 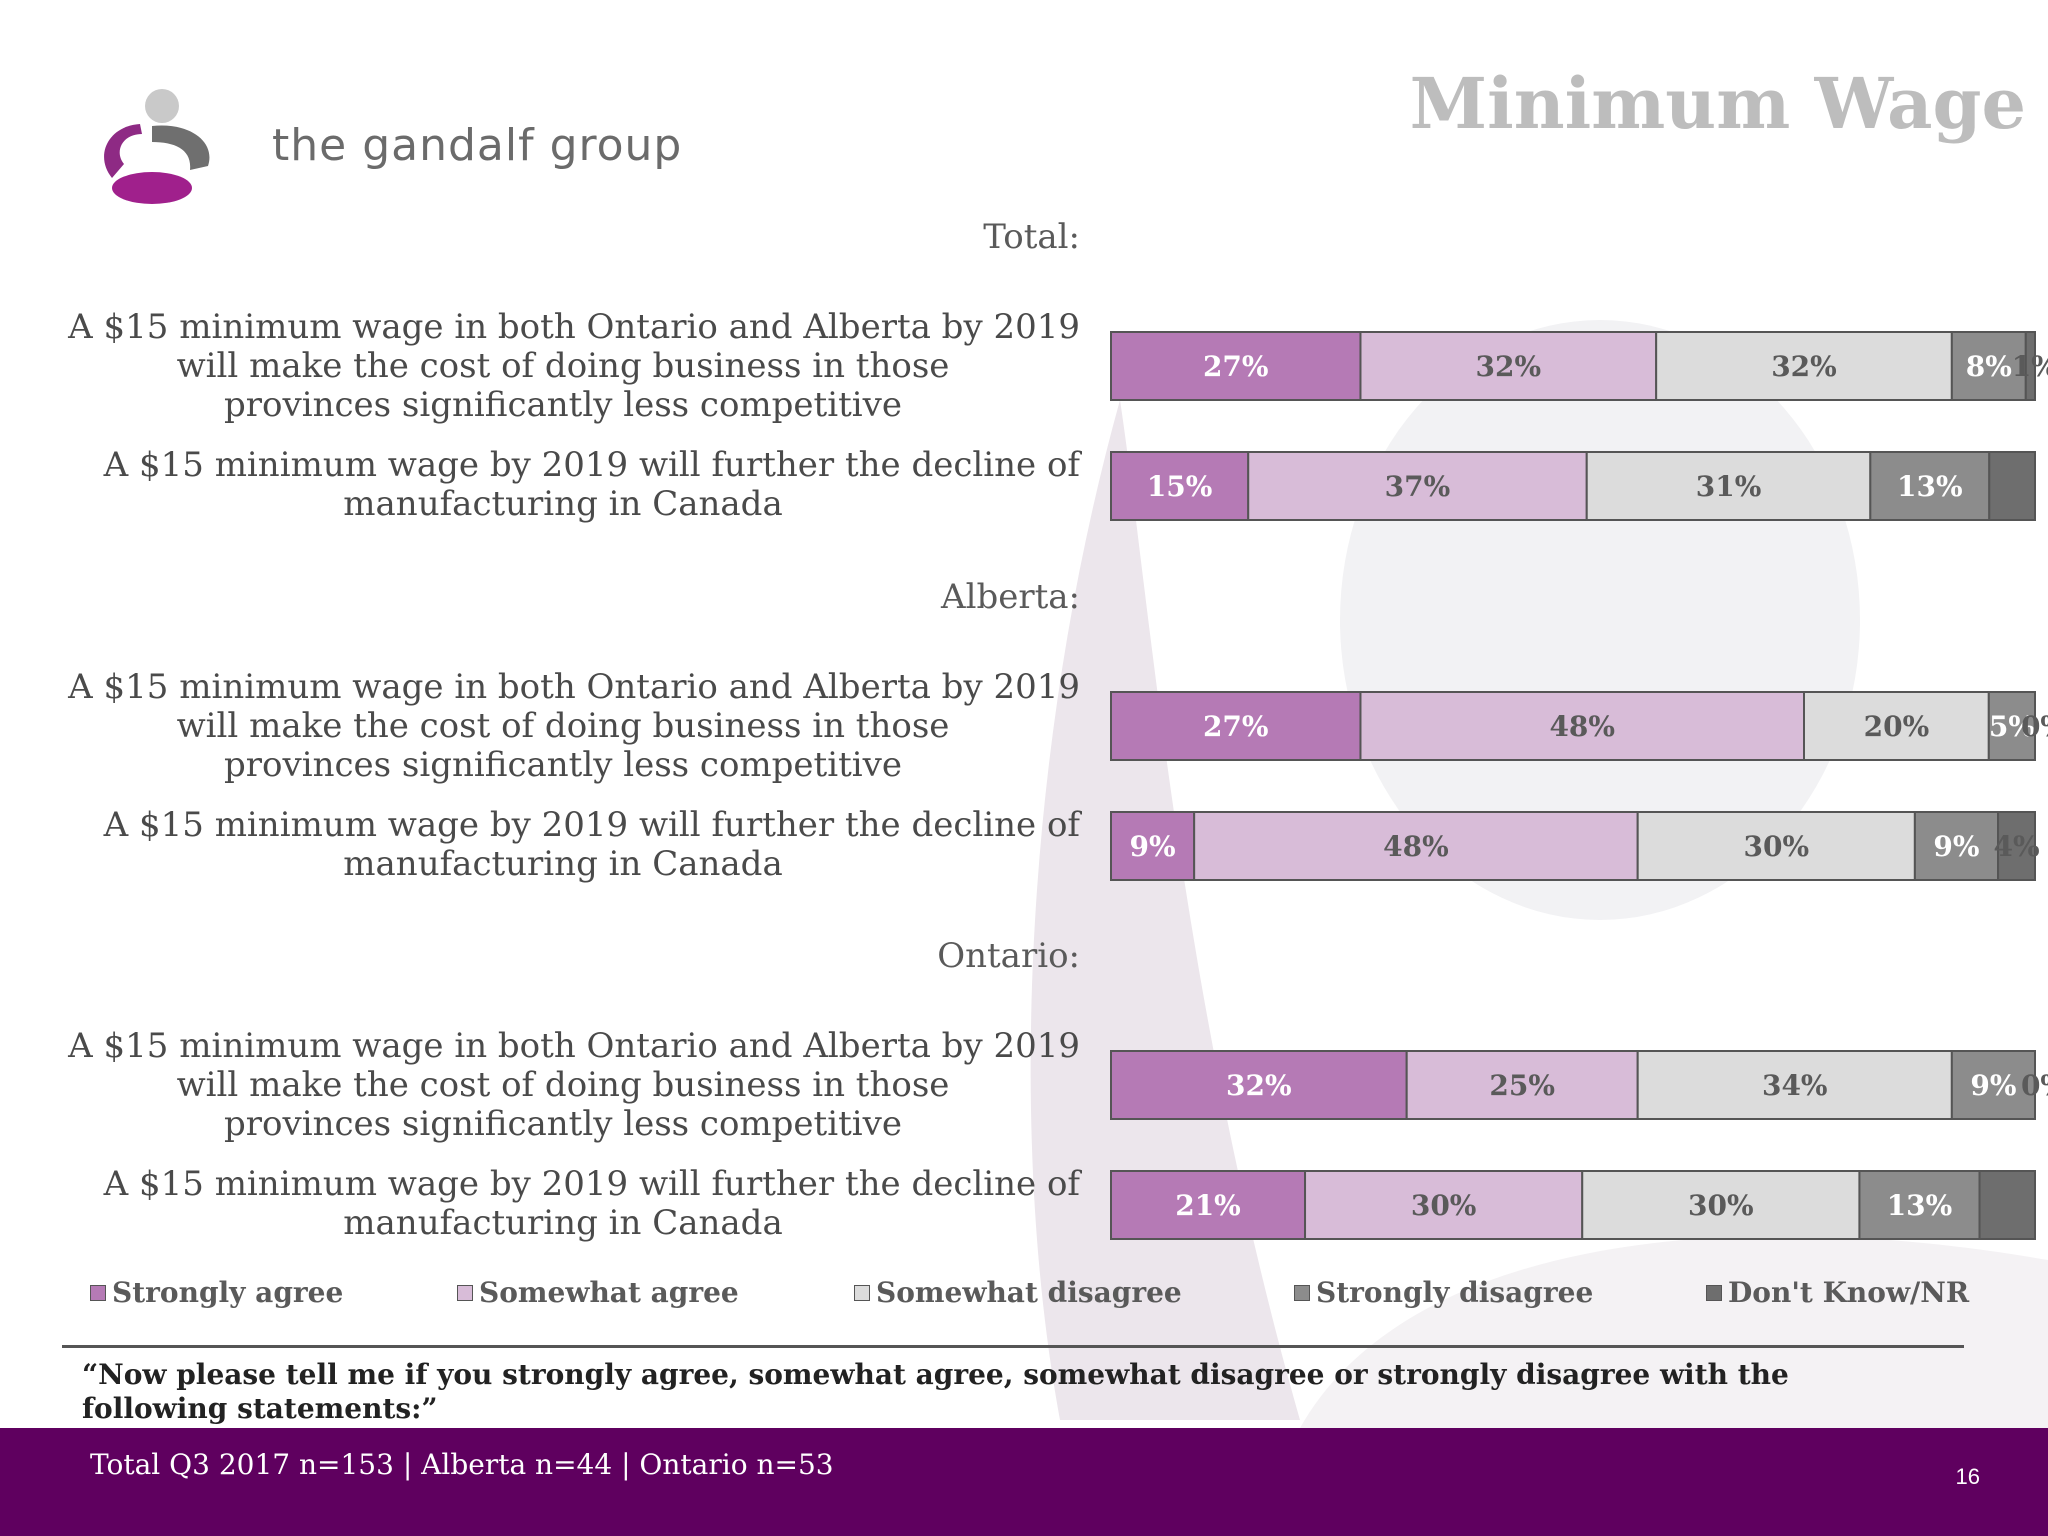 What do you see at coordinates (1455, 1292) in the screenshot?
I see `legend-label: Strongly disagree` at bounding box center [1455, 1292].